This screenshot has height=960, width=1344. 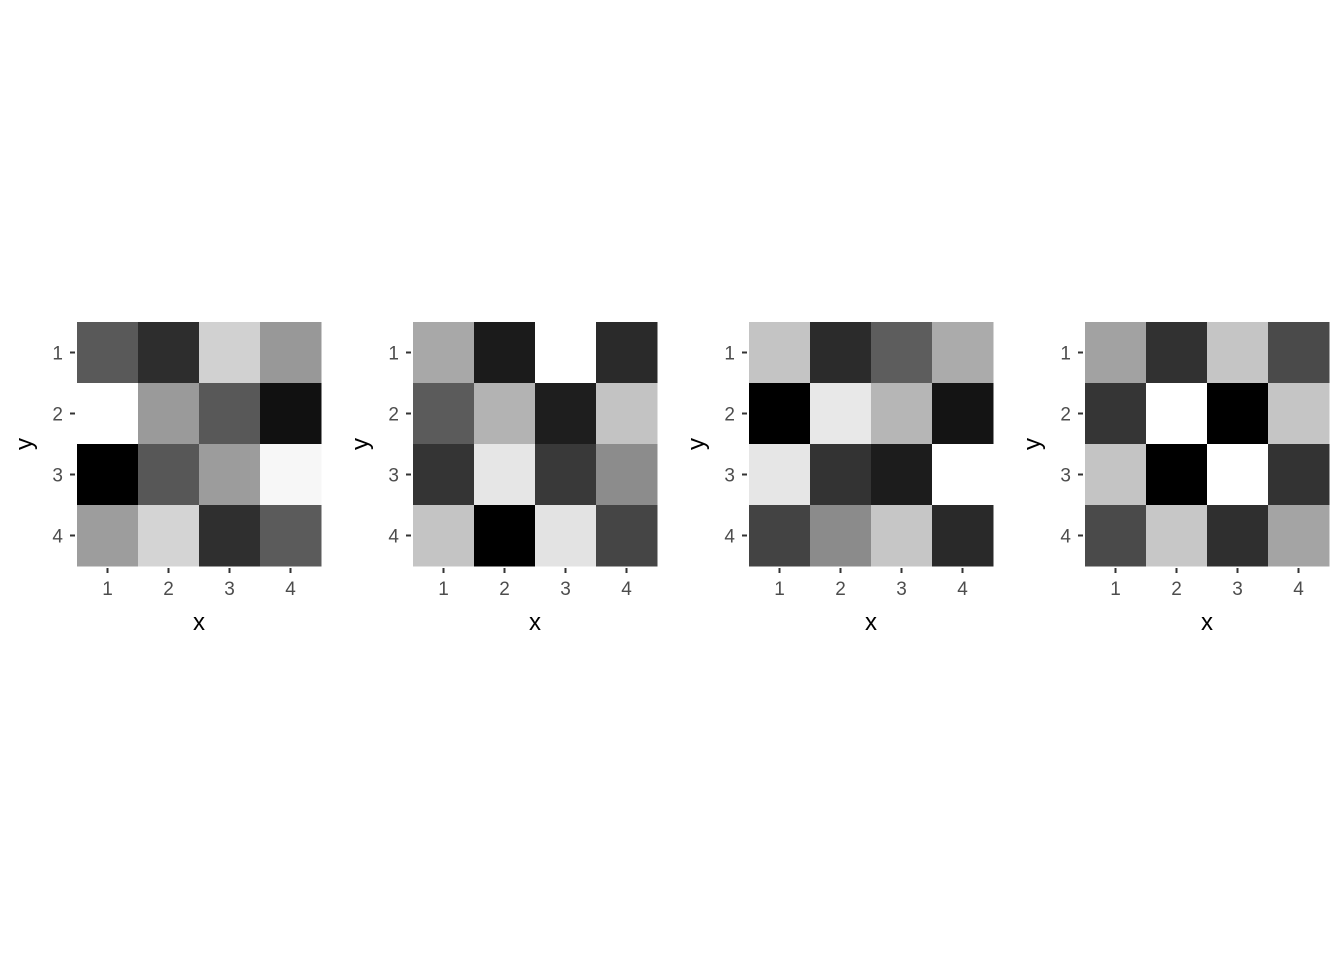 I want to click on heatmap-panel-3: 1 2 3 4 1 2 3 4 x y, so click(x=838, y=479).